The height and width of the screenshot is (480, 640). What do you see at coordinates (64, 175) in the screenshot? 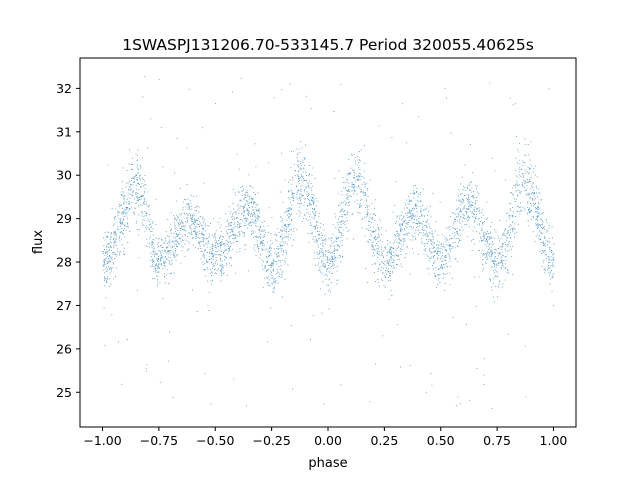
I see `y-tick-label: 30` at bounding box center [64, 175].